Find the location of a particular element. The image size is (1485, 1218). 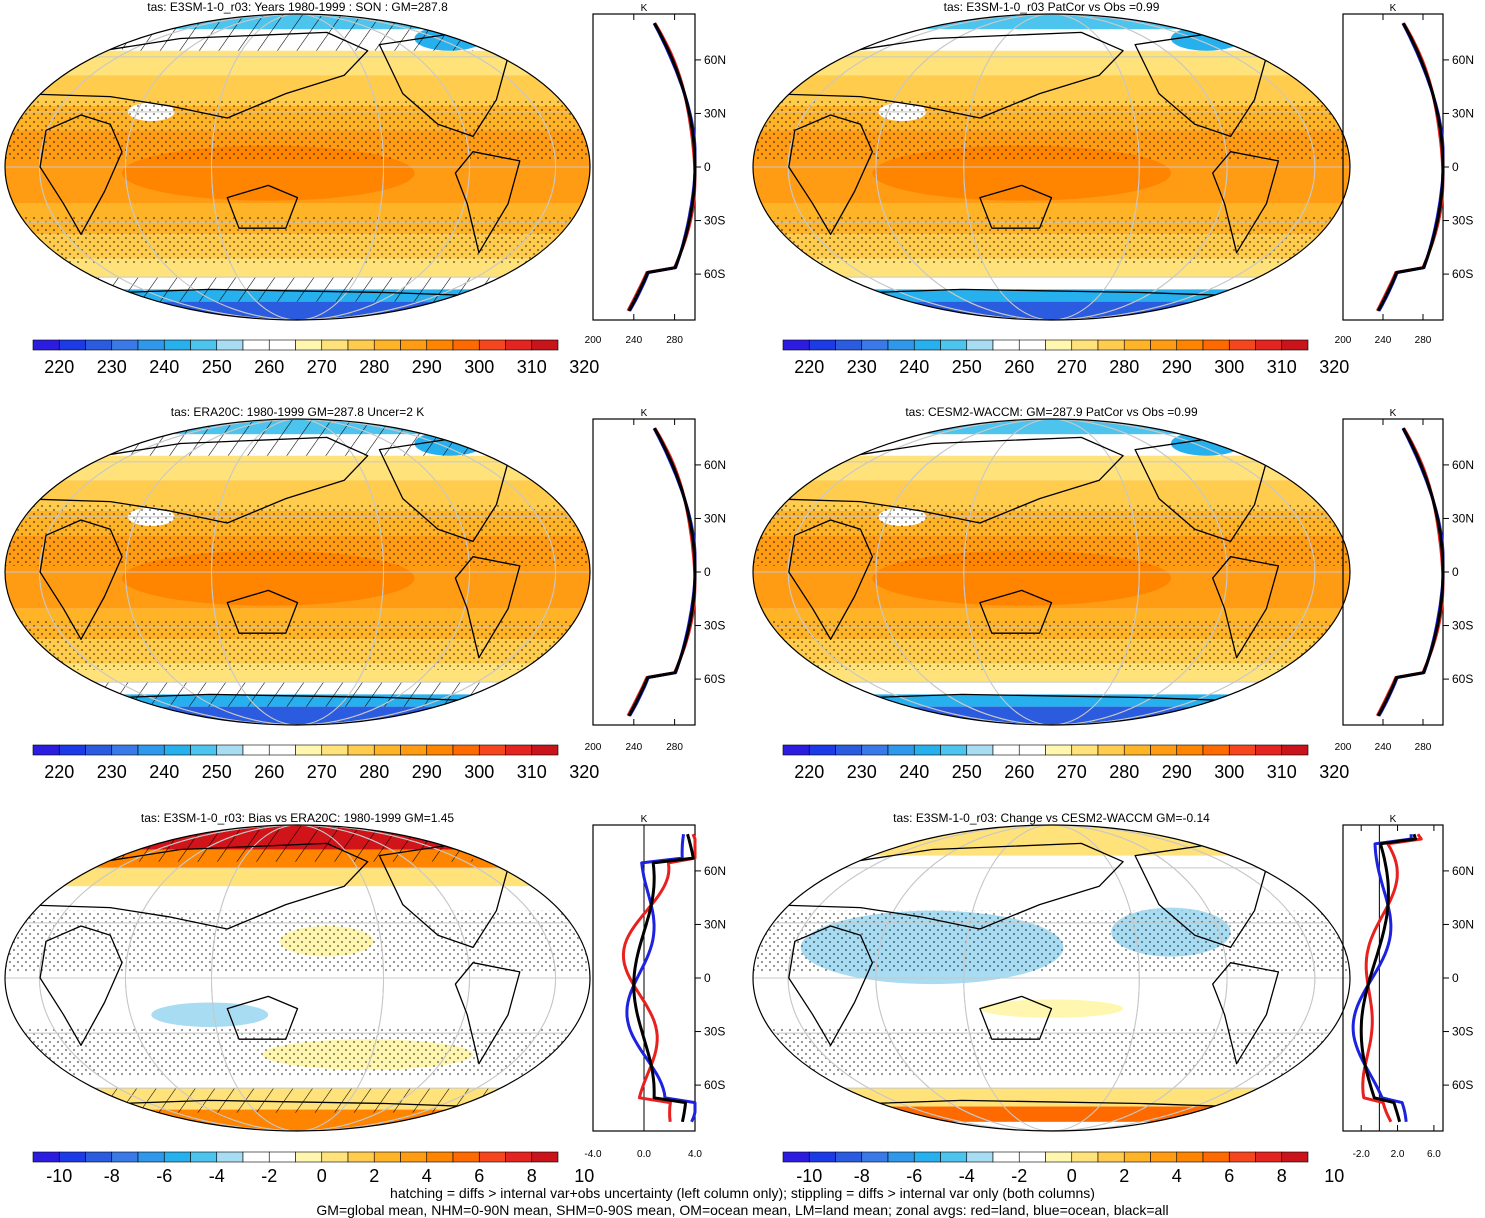

colorbar-tick-label: 8 is located at coordinates (1282, 1176).